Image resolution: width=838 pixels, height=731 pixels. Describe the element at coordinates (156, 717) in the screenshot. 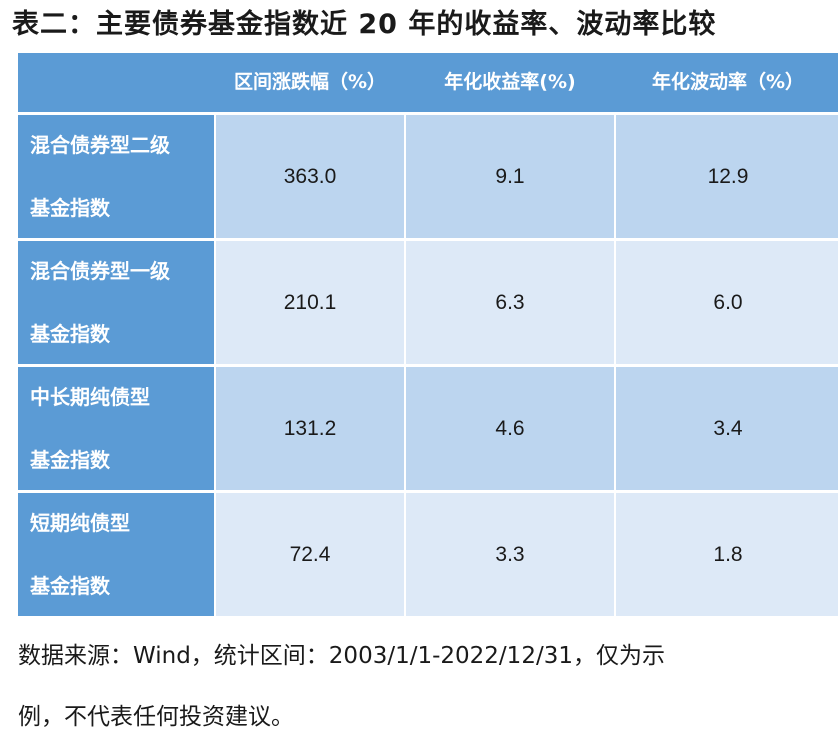

I see `footnote-line2: 例，不代表任何投资建议。` at that location.